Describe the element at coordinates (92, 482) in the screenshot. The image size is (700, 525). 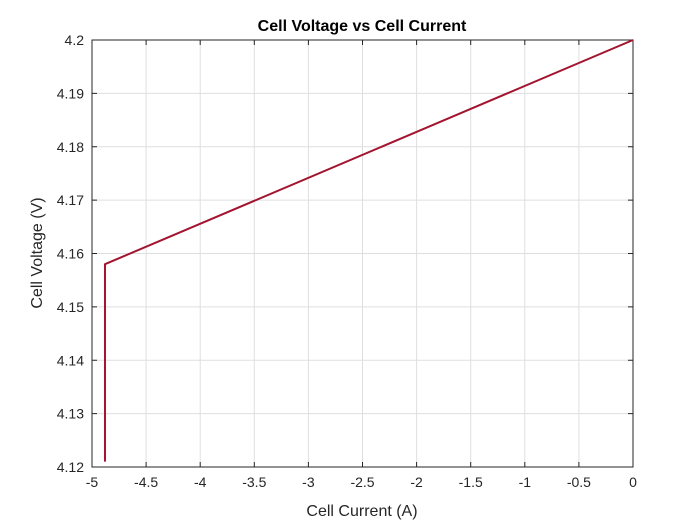
I see `x-tick-label: -5` at that location.